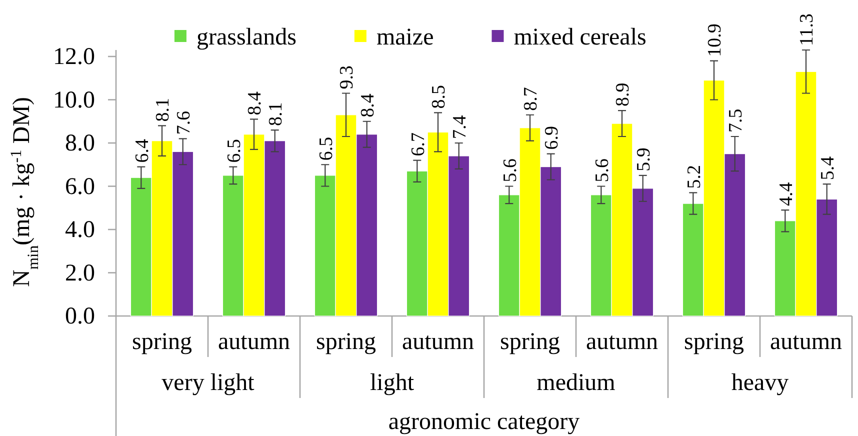 The height and width of the screenshot is (436, 858). What do you see at coordinates (760, 383) in the screenshot?
I see `text: heavy` at bounding box center [760, 383].